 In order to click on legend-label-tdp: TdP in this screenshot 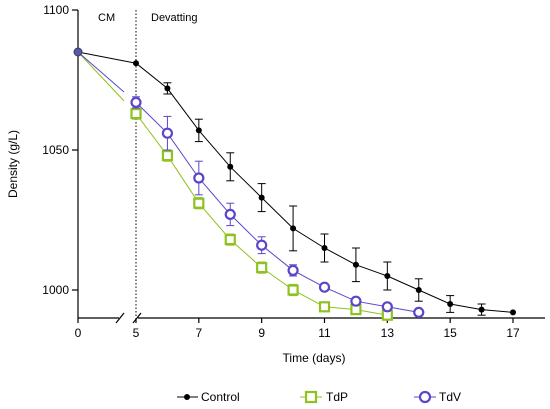, I will do `click(337, 397)`.